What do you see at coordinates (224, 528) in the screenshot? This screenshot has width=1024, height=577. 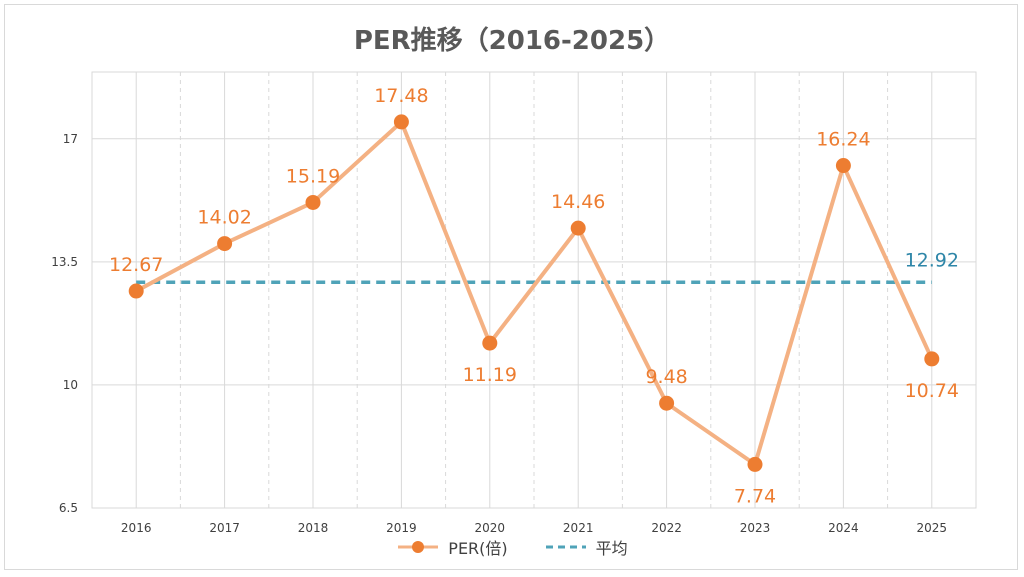 I see `x-tick-label: 2017` at bounding box center [224, 528].